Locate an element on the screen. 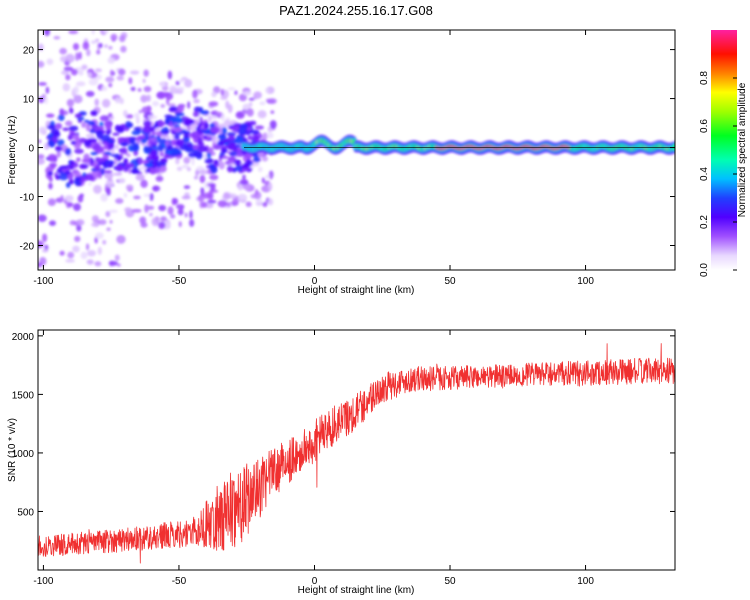 The height and width of the screenshot is (600, 750). colorbar-tick-label: 0.6 is located at coordinates (704, 126).